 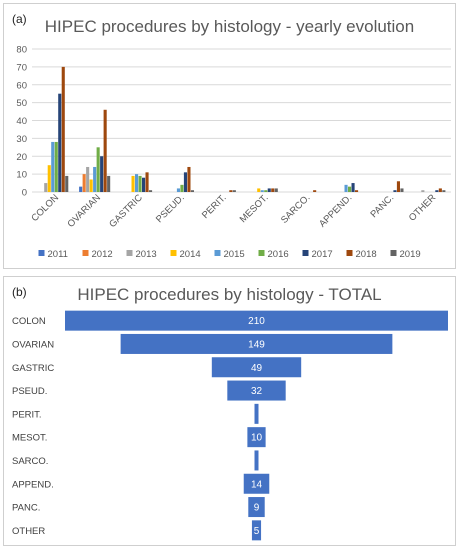 I want to click on bar-2011, so click(x=81, y=189).